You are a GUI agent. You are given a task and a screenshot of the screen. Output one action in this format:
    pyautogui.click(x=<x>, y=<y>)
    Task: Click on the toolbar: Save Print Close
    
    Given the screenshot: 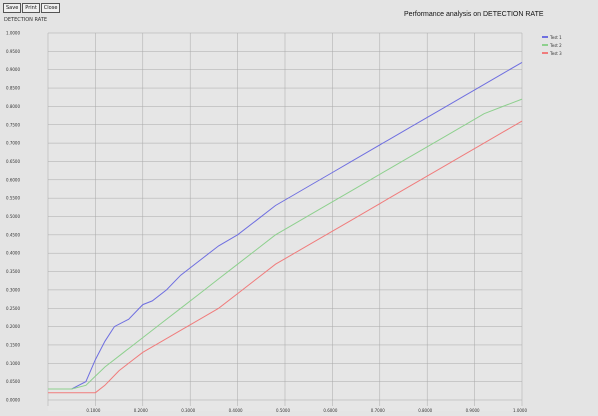 What is the action you would take?
    pyautogui.click(x=32, y=8)
    